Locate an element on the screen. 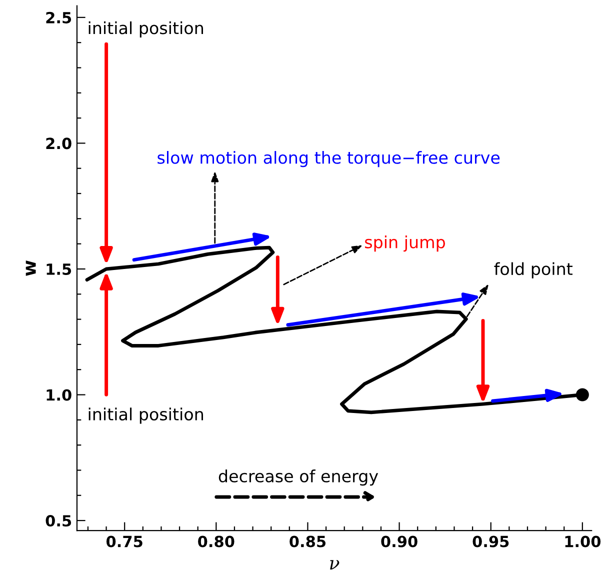 The image size is (609, 585). annotation: decrease of energy is located at coordinates (298, 478).